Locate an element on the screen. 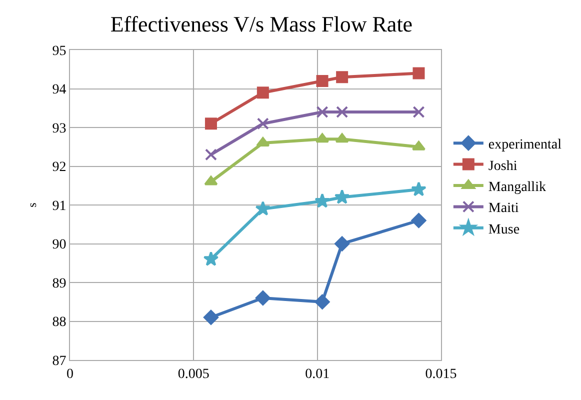  y-axis-title: s is located at coordinates (32, 205).